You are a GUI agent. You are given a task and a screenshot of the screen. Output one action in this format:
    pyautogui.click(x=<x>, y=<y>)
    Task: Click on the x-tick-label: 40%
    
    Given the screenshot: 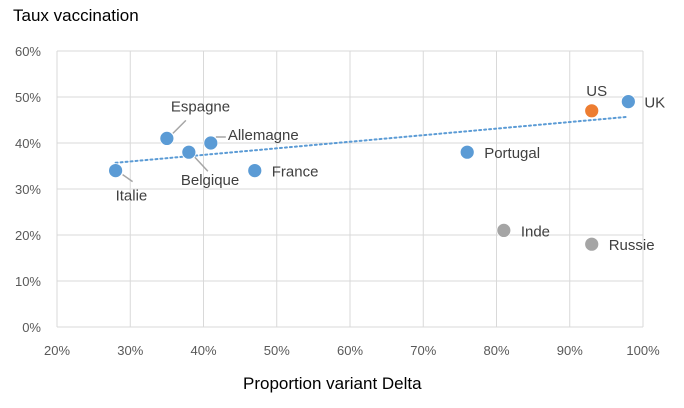 What is the action you would take?
    pyautogui.click(x=203, y=350)
    